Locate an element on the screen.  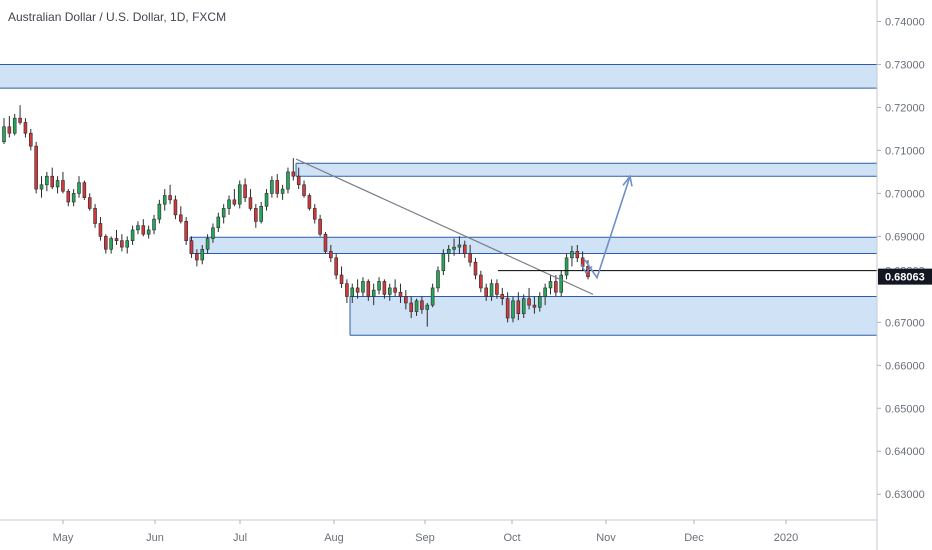
time-tick-label: Aug is located at coordinates (334, 538).